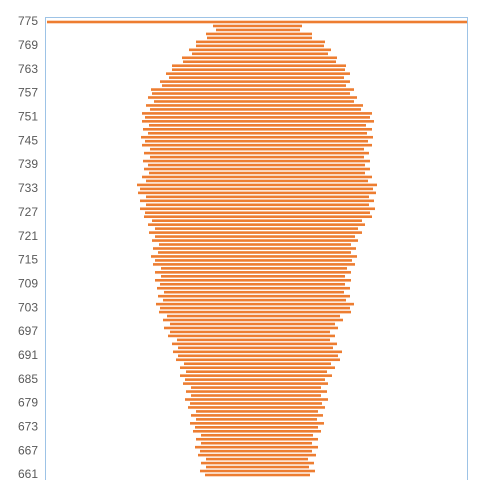  What do you see at coordinates (28, 45) in the screenshot?
I see `y-tick-label: 769` at bounding box center [28, 45].